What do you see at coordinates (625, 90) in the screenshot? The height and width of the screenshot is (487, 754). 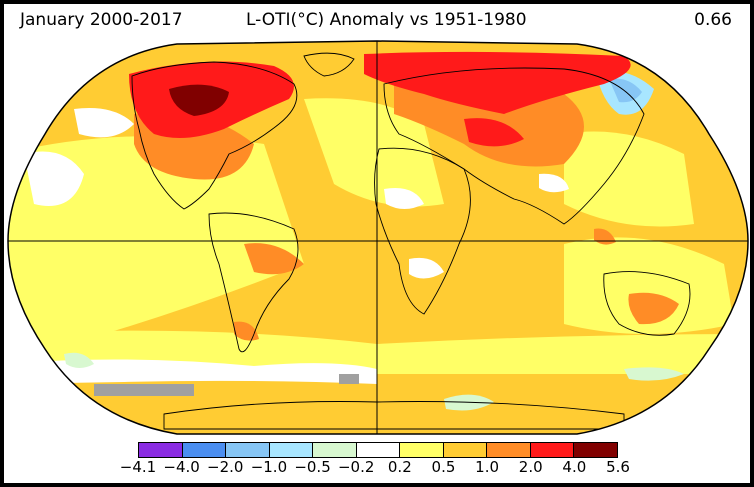 I see `cold-core-arctic` at bounding box center [625, 90].